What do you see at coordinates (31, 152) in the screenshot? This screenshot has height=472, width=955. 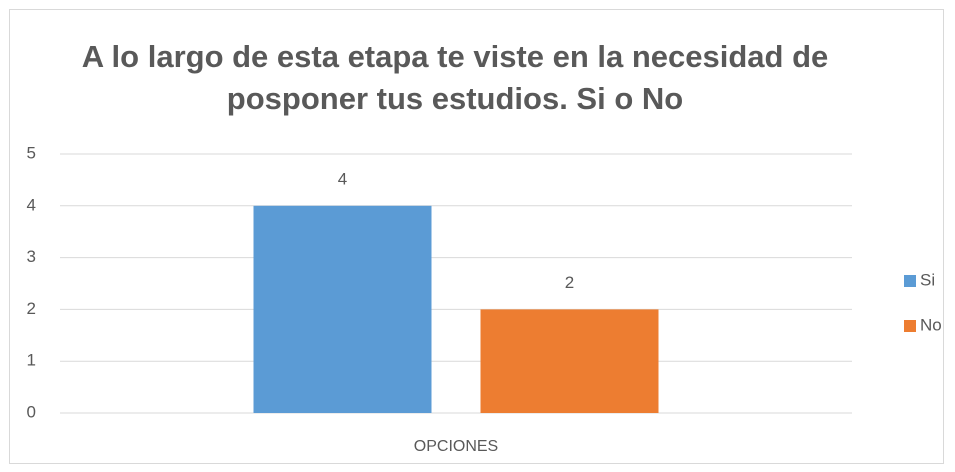 I see `y-tick-label: 5` at bounding box center [31, 152].